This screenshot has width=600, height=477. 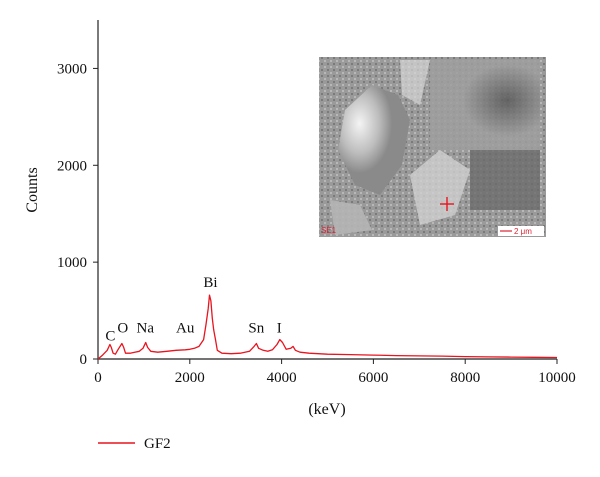 I want to click on peak-label: Bi, so click(x=210, y=283).